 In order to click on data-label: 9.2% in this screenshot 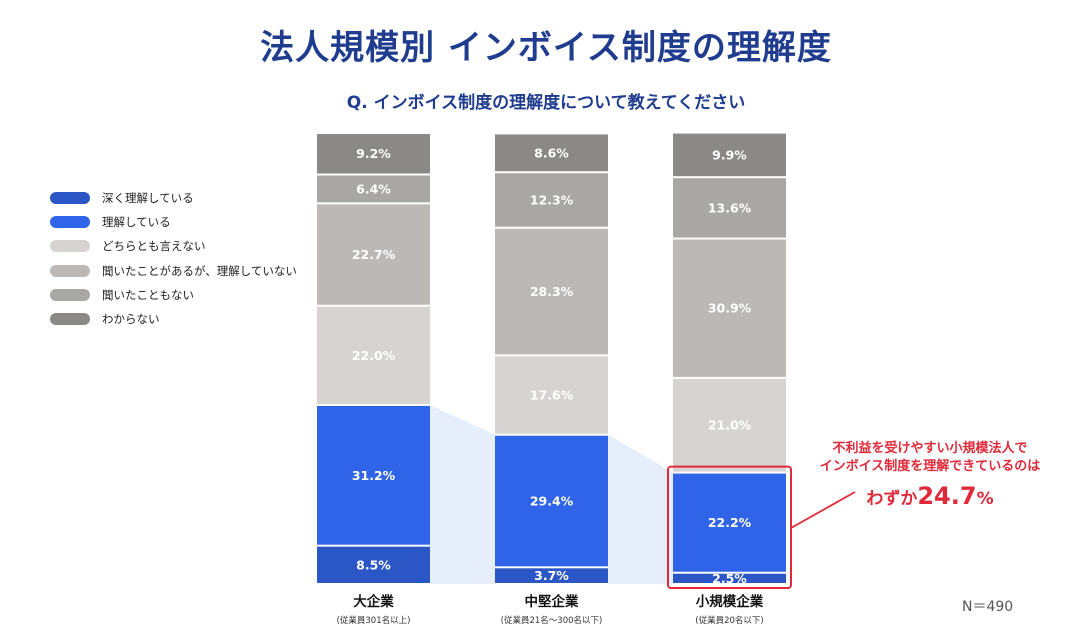, I will do `click(373, 153)`.